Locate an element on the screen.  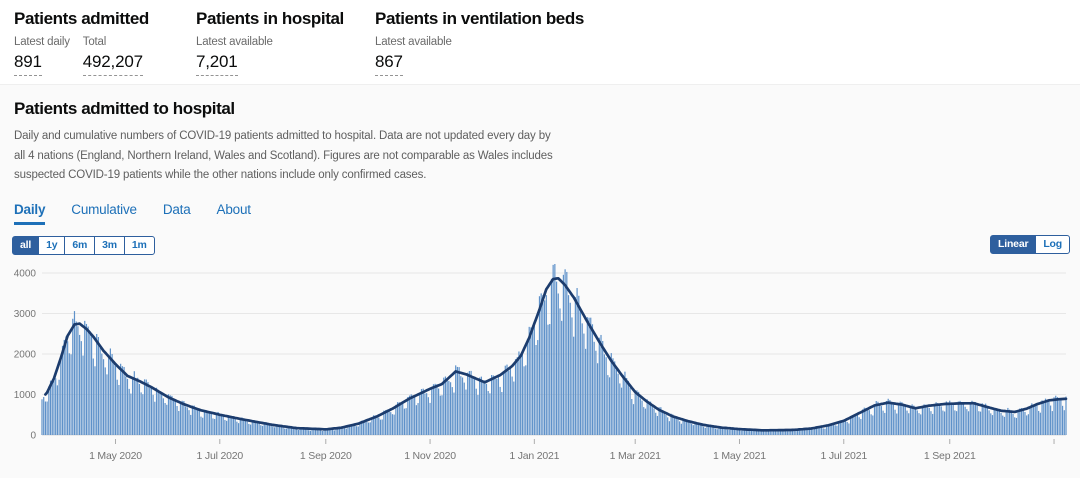
metric-value: 7,201 is located at coordinates (217, 64).